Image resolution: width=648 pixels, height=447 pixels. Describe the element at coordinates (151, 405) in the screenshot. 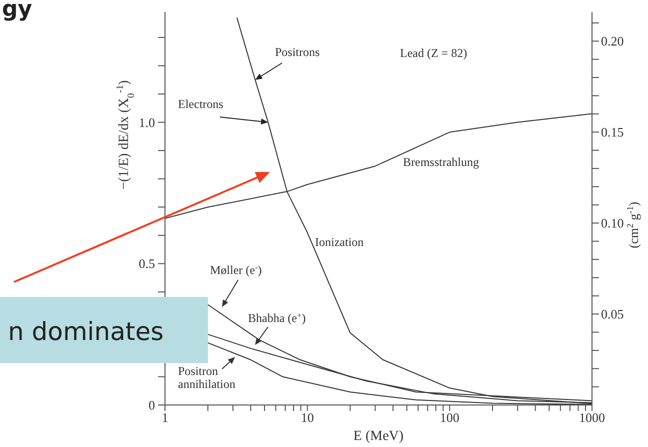

I see `y-tick-label: 0` at that location.